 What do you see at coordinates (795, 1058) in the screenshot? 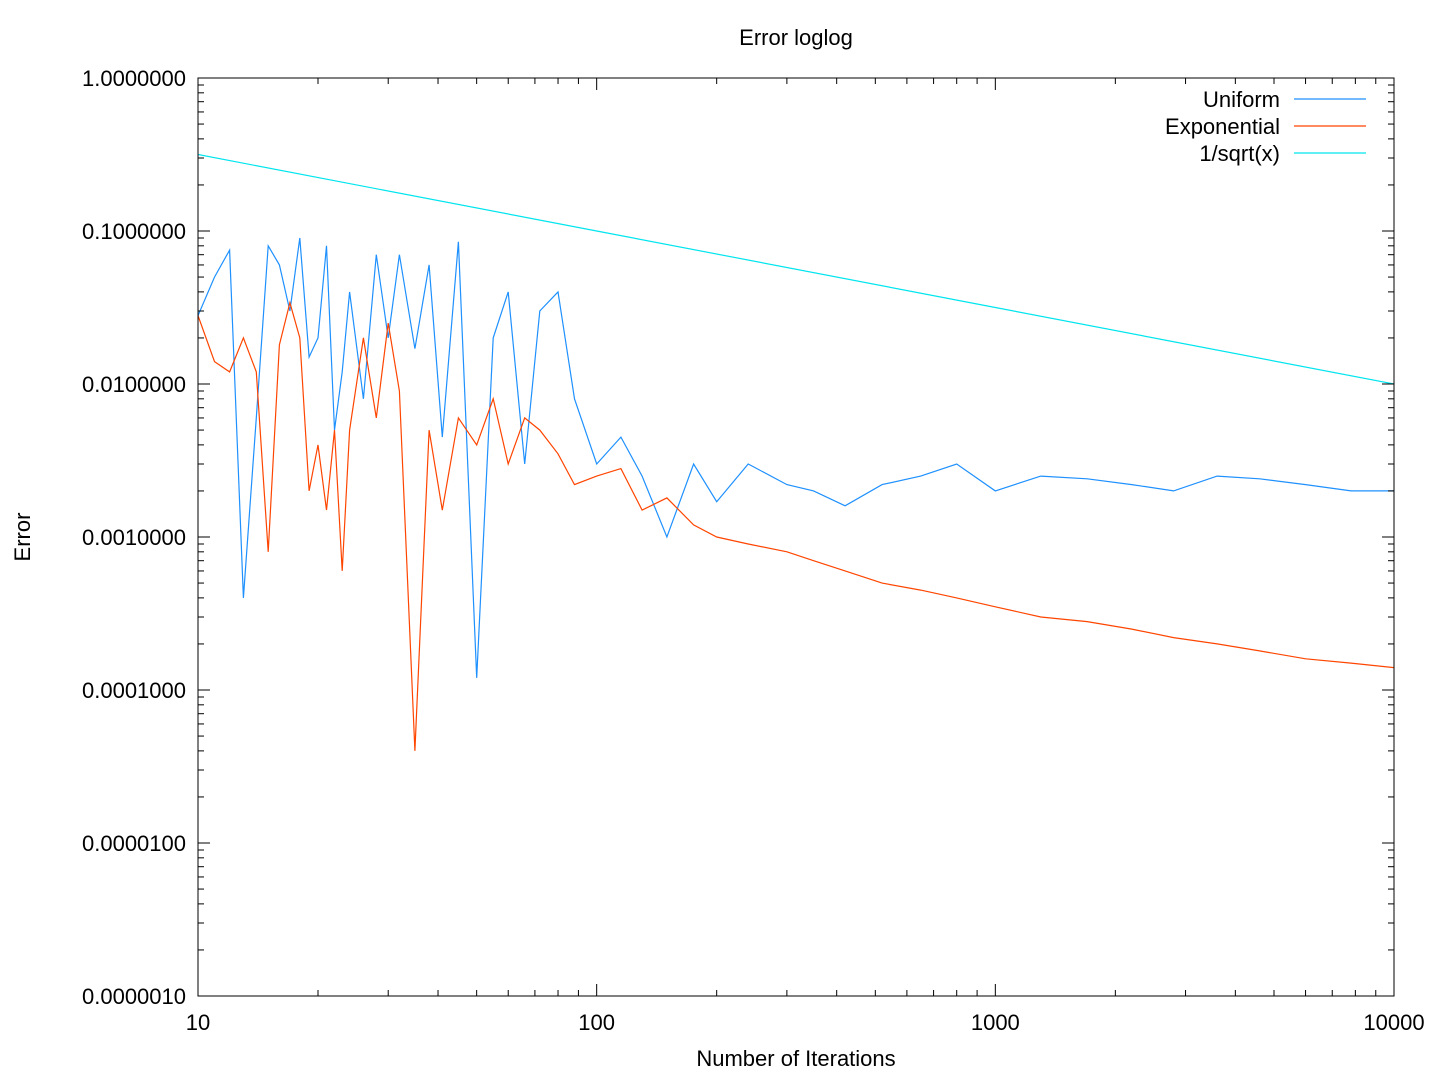
I see `x-axis-label: Number of Iterations` at bounding box center [795, 1058].